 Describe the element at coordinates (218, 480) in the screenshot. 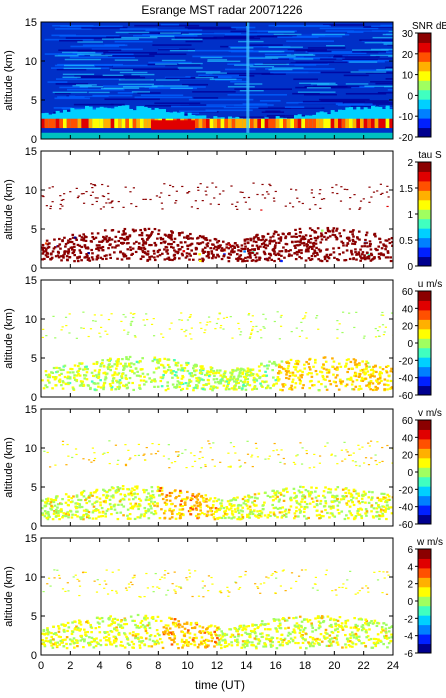

I see `plot-area` at that location.